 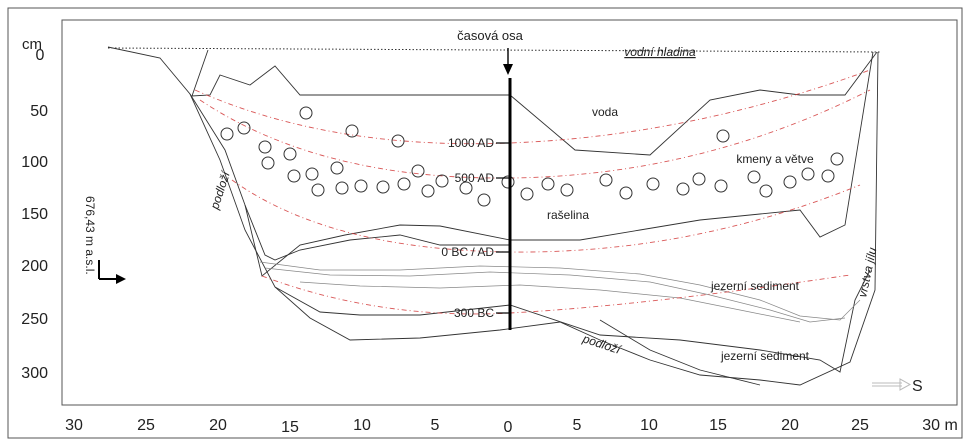 What do you see at coordinates (467, 252) in the screenshot?
I see `time-mark-0bcad: 0 BC / AD` at bounding box center [467, 252].